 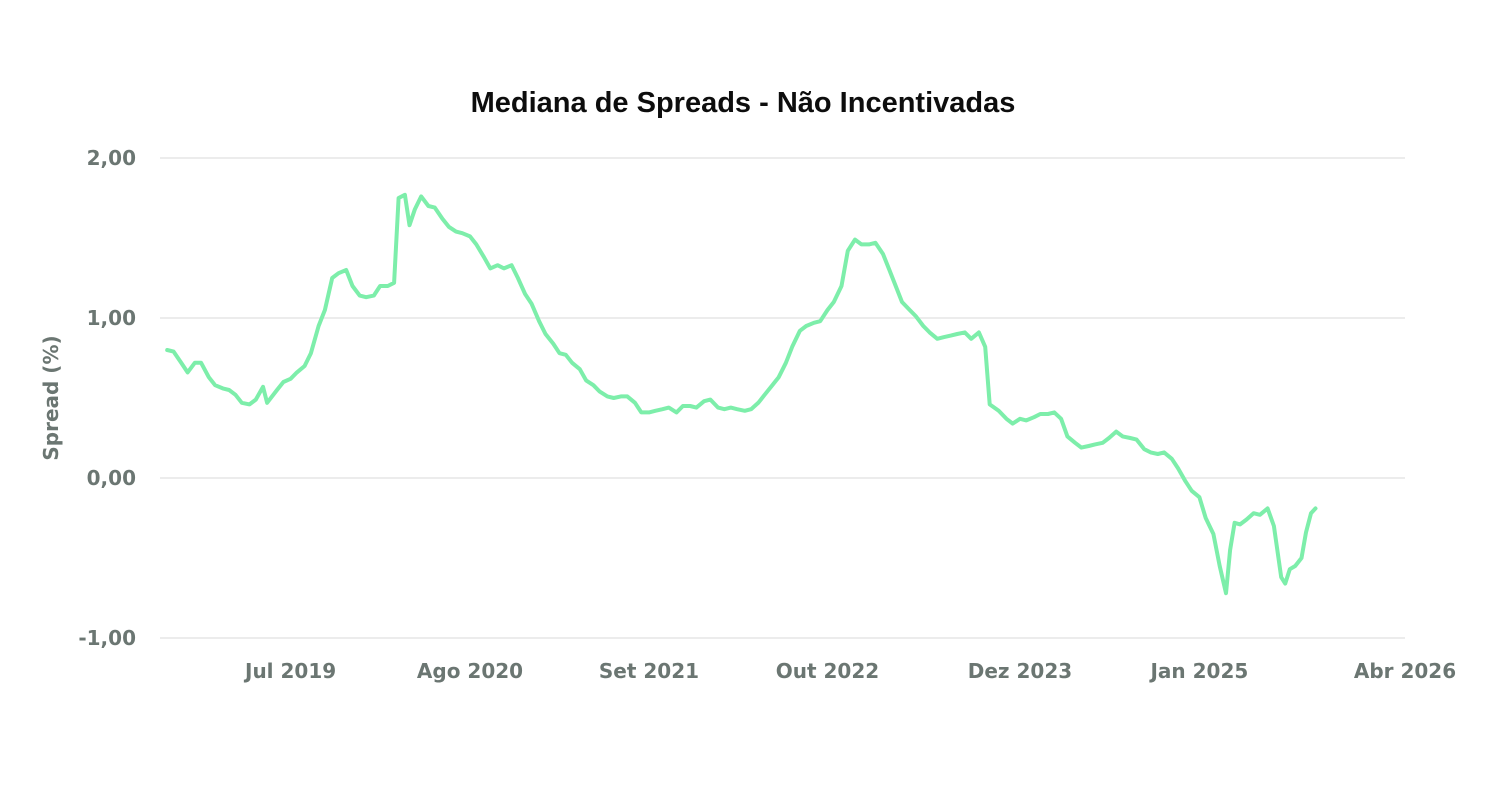 What do you see at coordinates (111, 478) in the screenshot?
I see `y-tick-label: 0,00` at bounding box center [111, 478].